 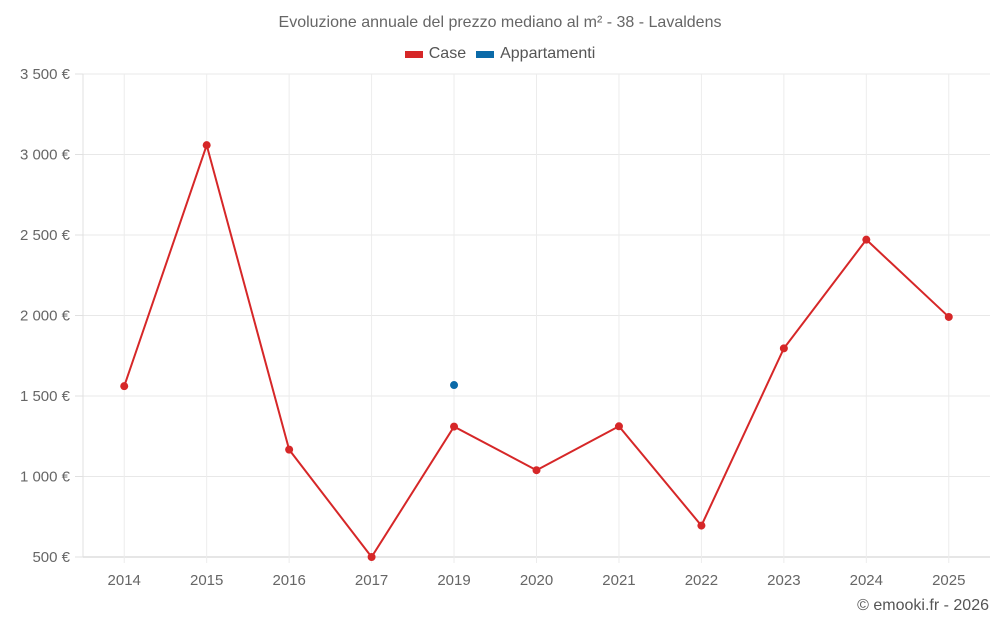 I want to click on legend: Case Appartamenti, so click(x=500, y=54).